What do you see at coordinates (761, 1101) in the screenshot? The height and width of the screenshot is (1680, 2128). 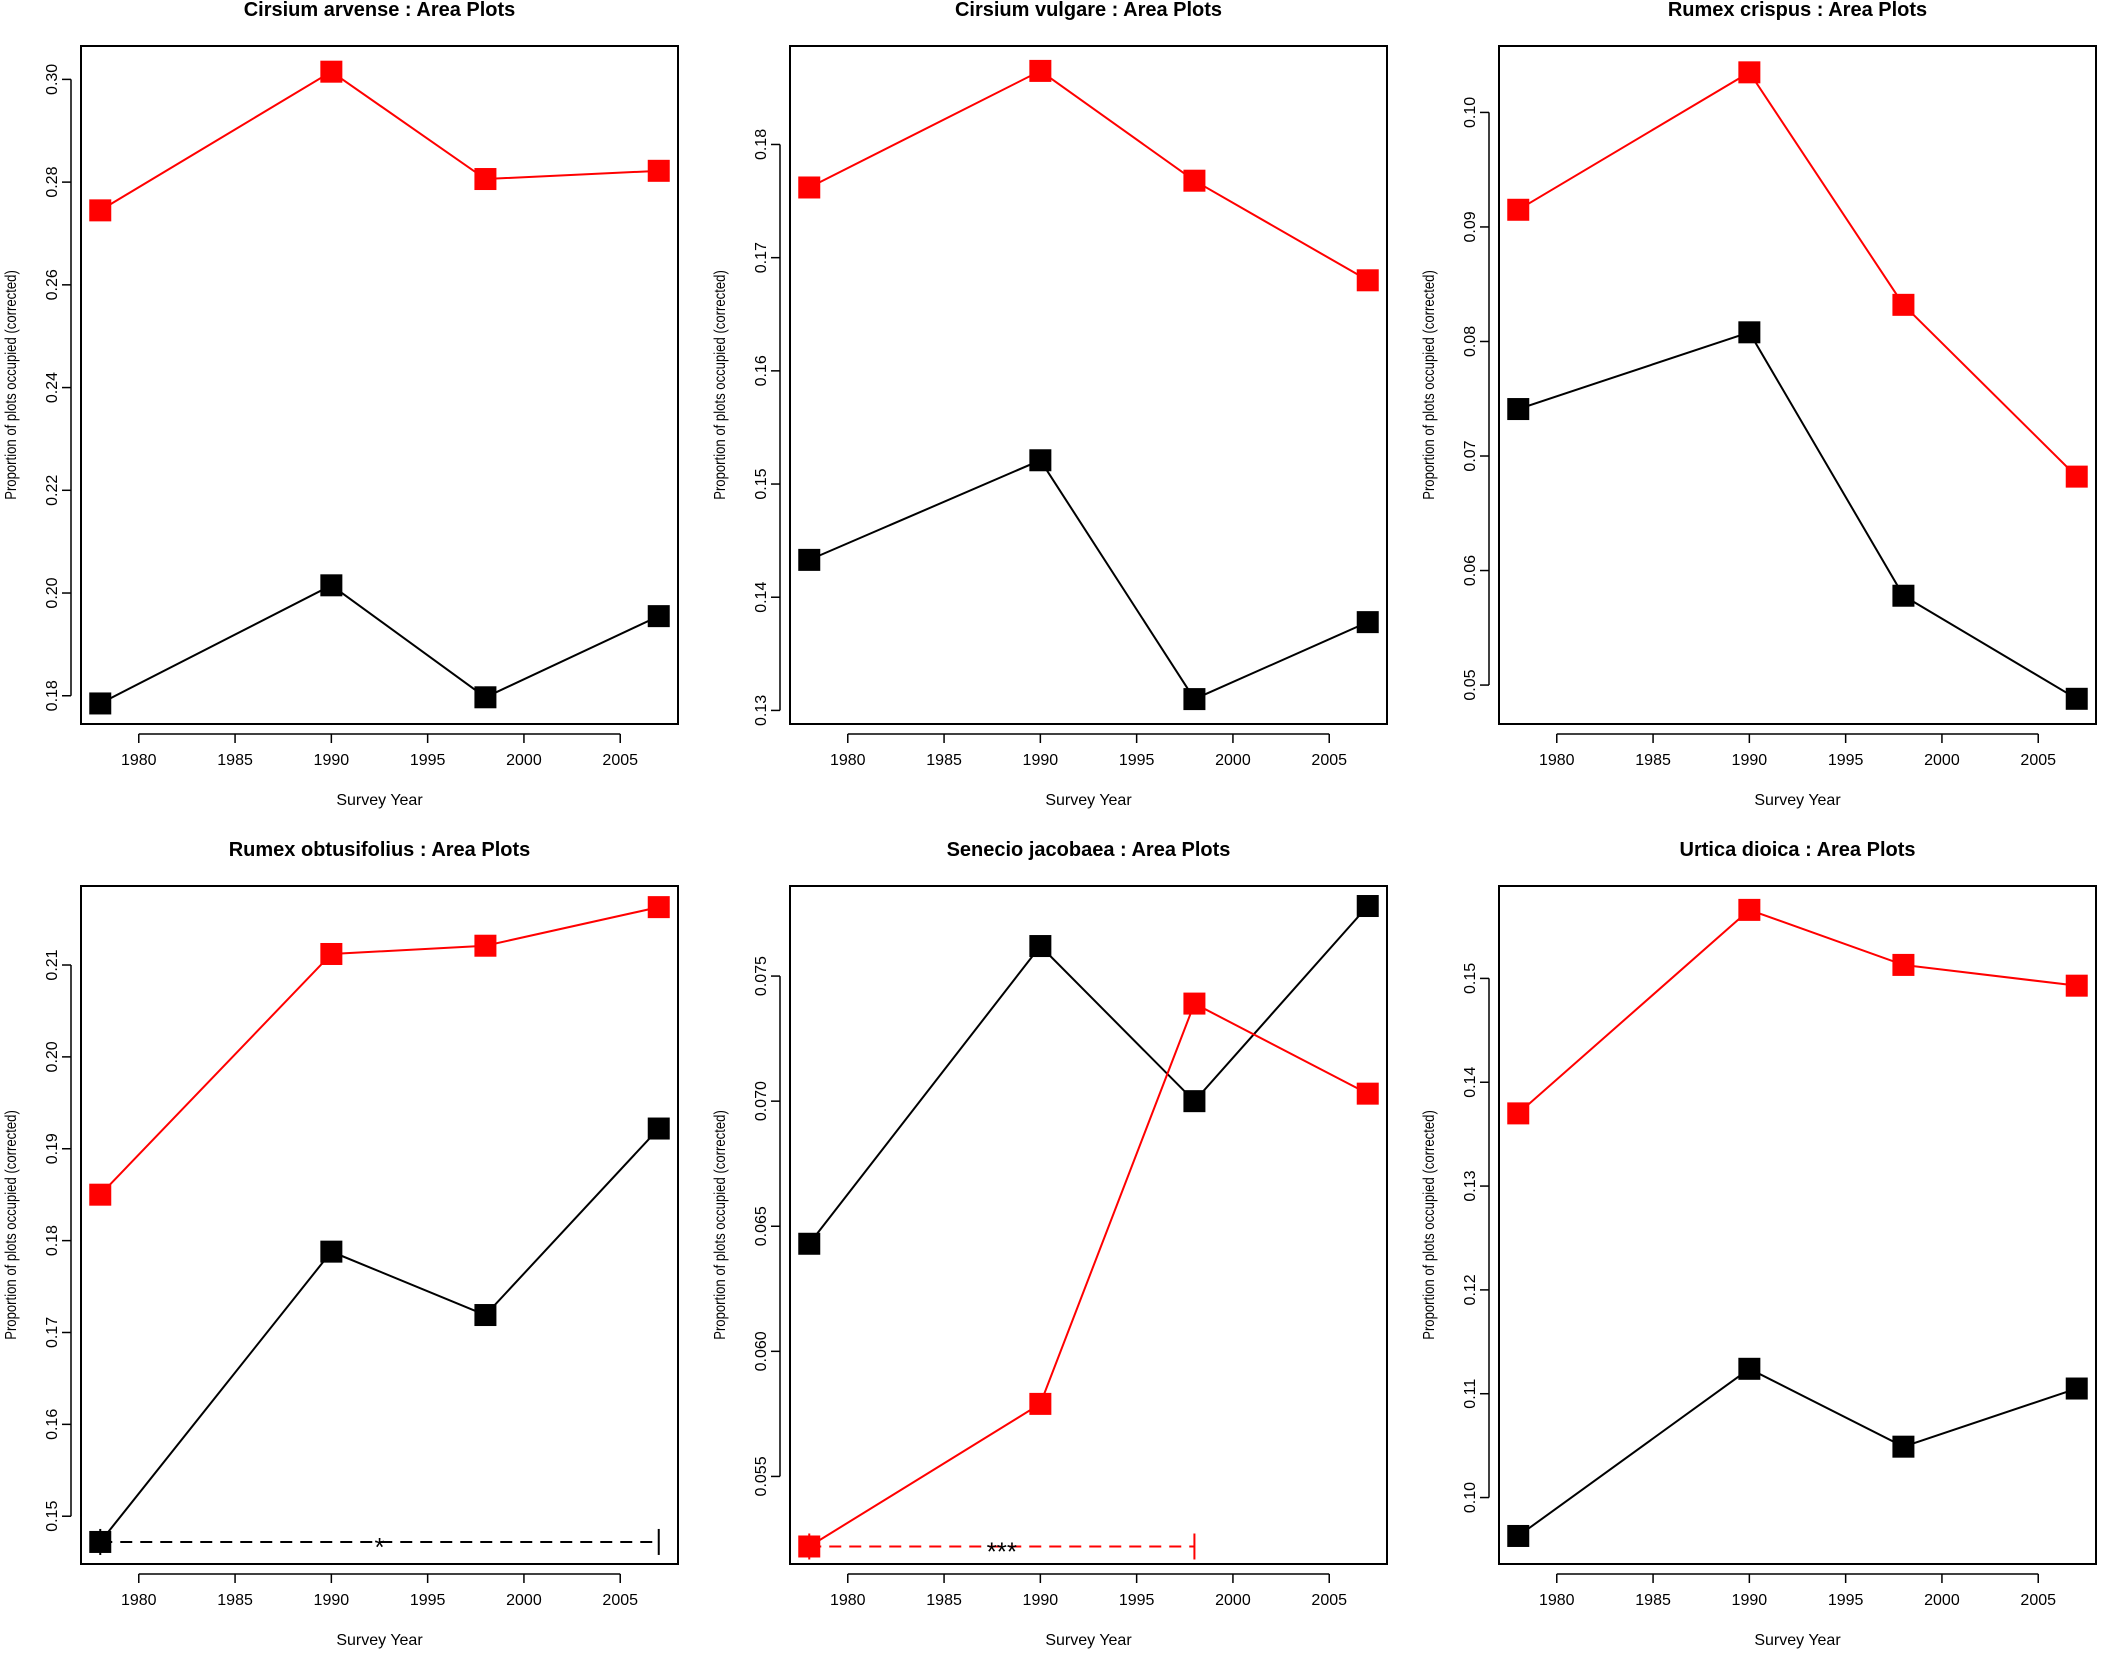 I see `y-tick-label: 0.070` at bounding box center [761, 1101].